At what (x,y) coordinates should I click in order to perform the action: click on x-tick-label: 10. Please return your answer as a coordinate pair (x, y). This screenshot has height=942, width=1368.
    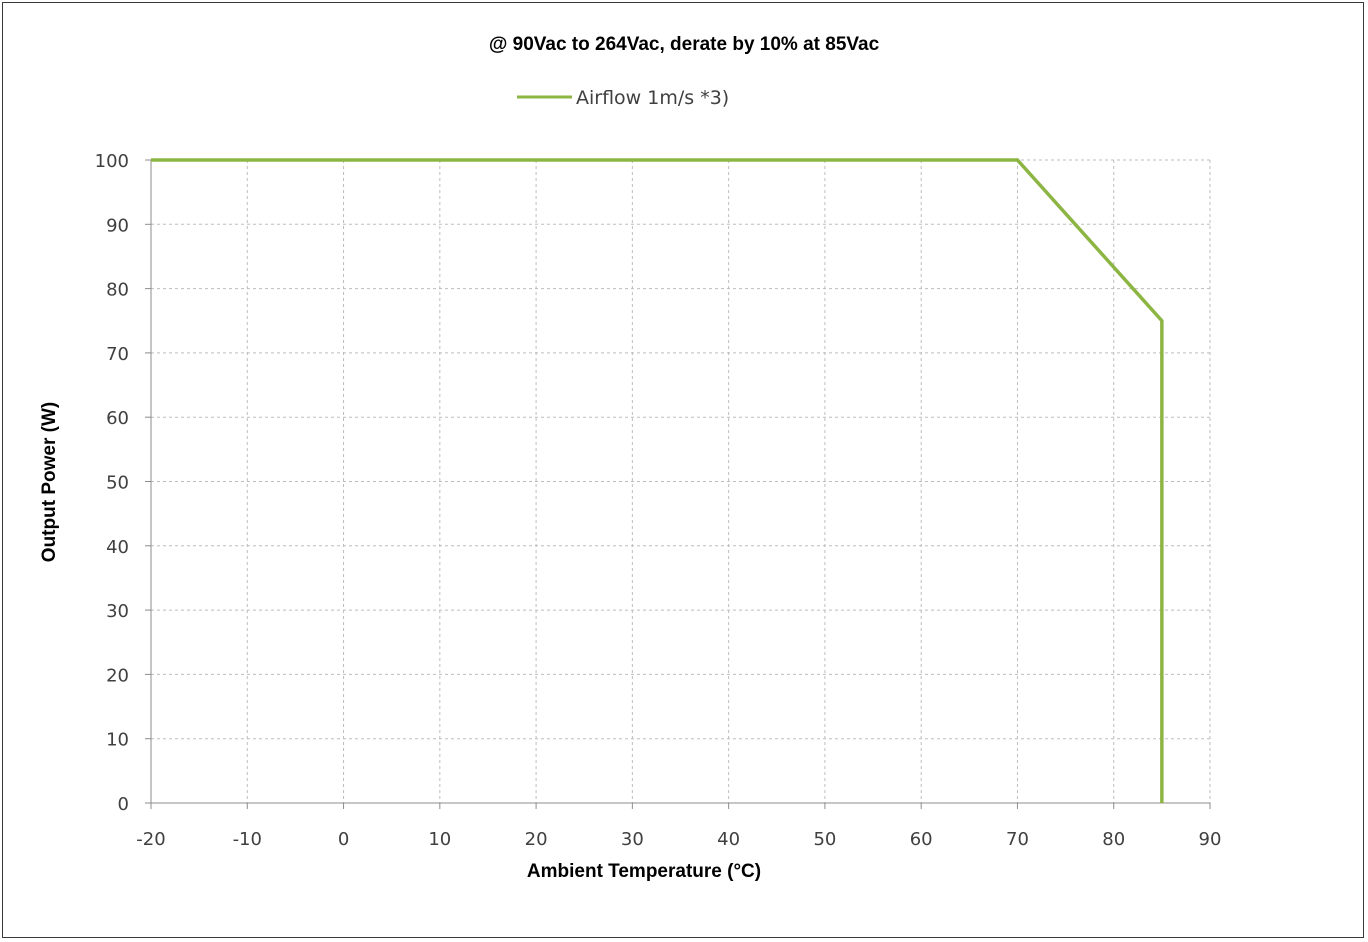
    Looking at the image, I should click on (439, 839).